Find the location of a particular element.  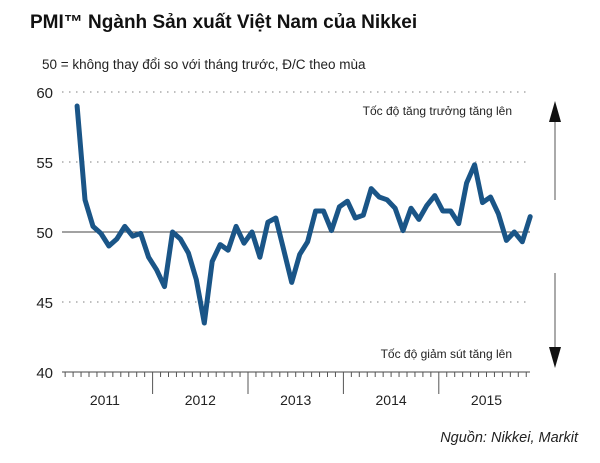

y-tick-label: 55 is located at coordinates (44, 163).